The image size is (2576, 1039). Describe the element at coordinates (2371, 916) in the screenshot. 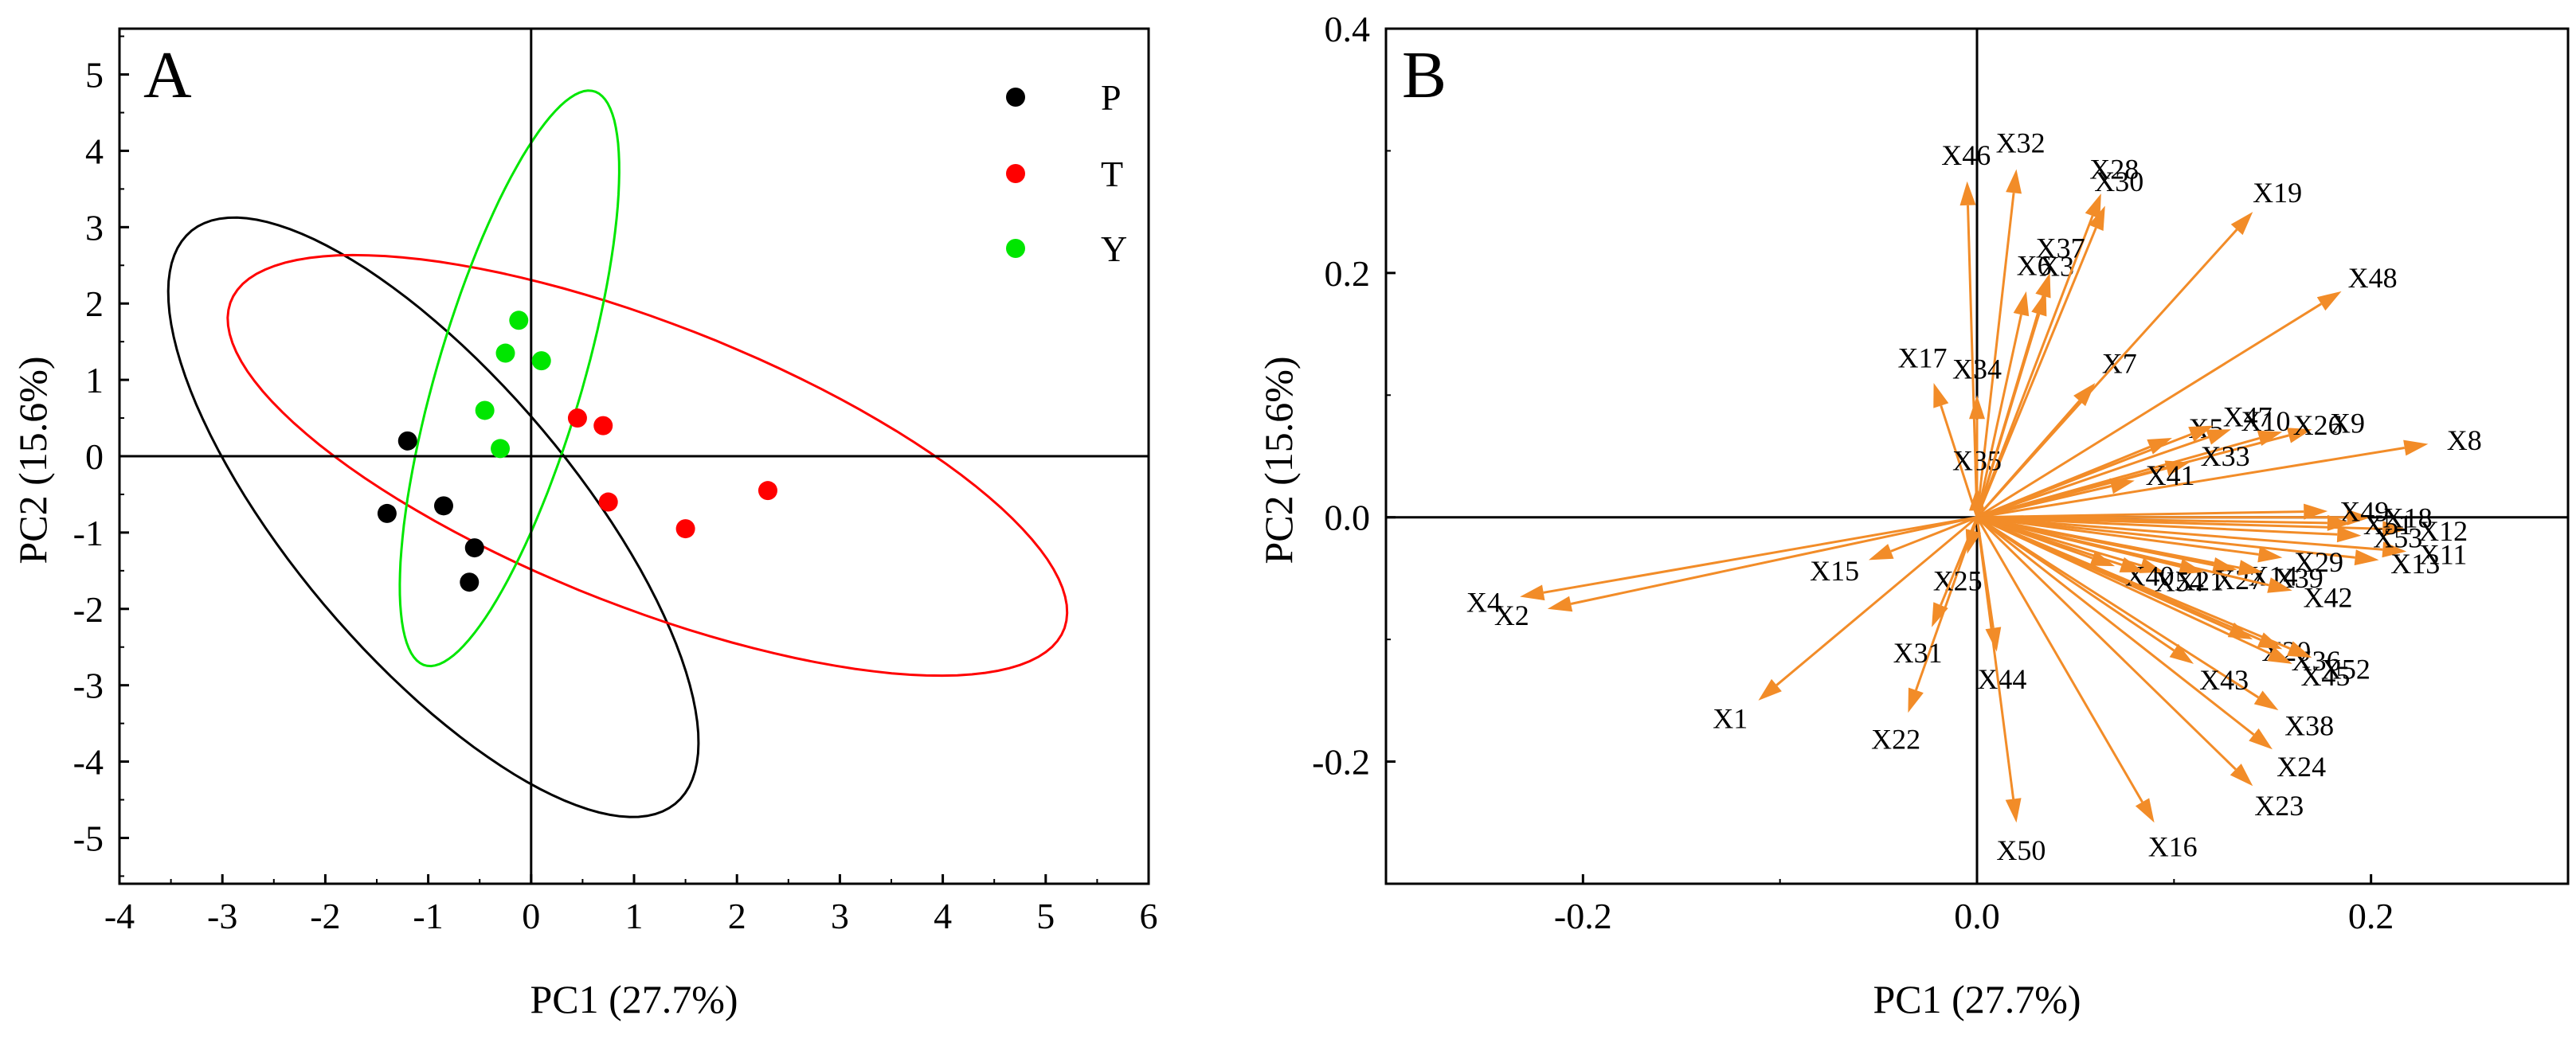

I see `panel-b-x-tick-label: 0.2` at that location.